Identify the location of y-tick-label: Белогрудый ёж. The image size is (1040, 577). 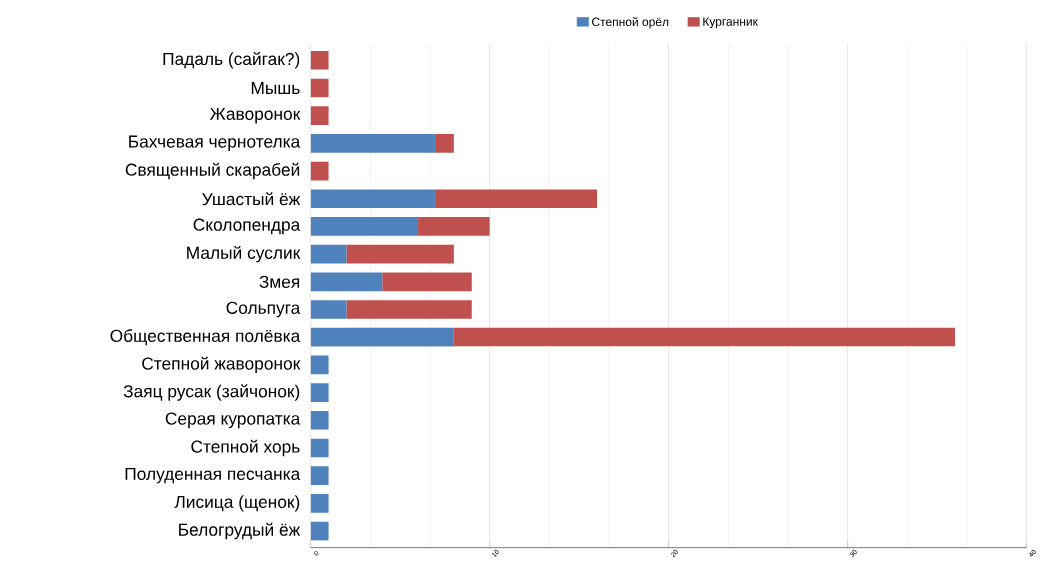
(240, 531).